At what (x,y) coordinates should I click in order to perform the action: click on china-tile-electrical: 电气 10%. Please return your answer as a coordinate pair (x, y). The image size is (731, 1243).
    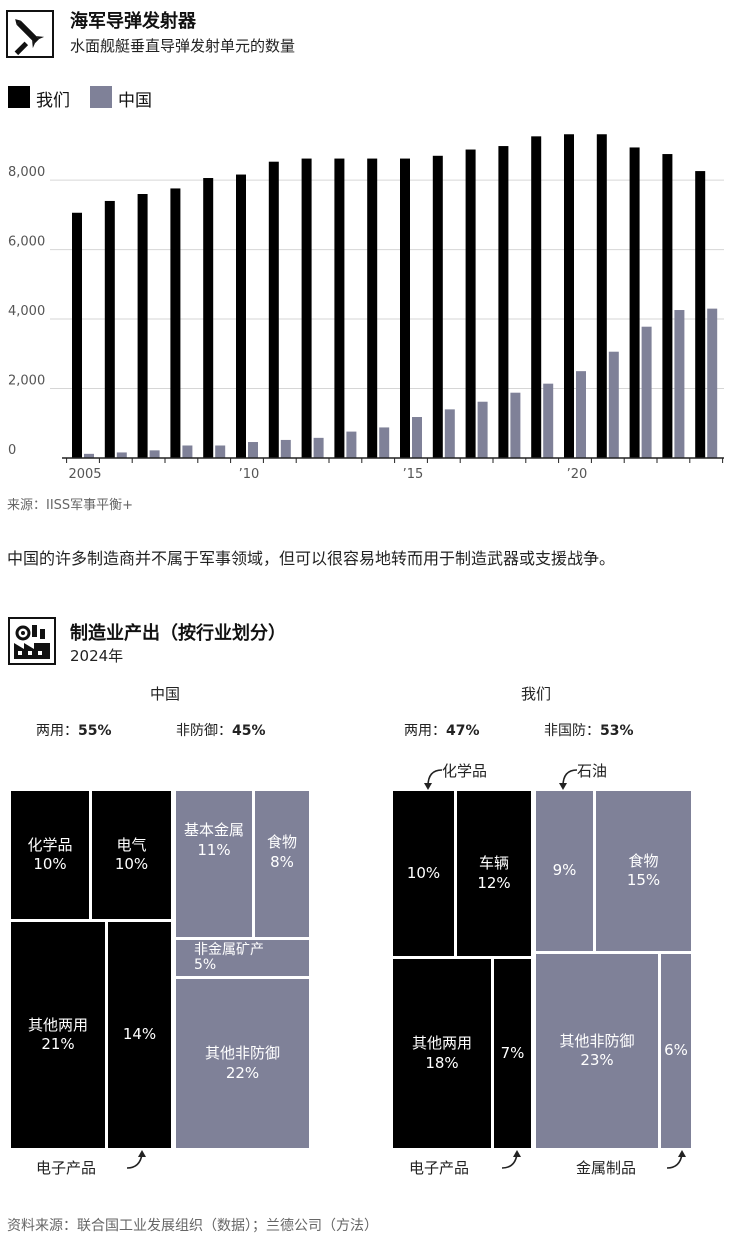
    Looking at the image, I should click on (131, 855).